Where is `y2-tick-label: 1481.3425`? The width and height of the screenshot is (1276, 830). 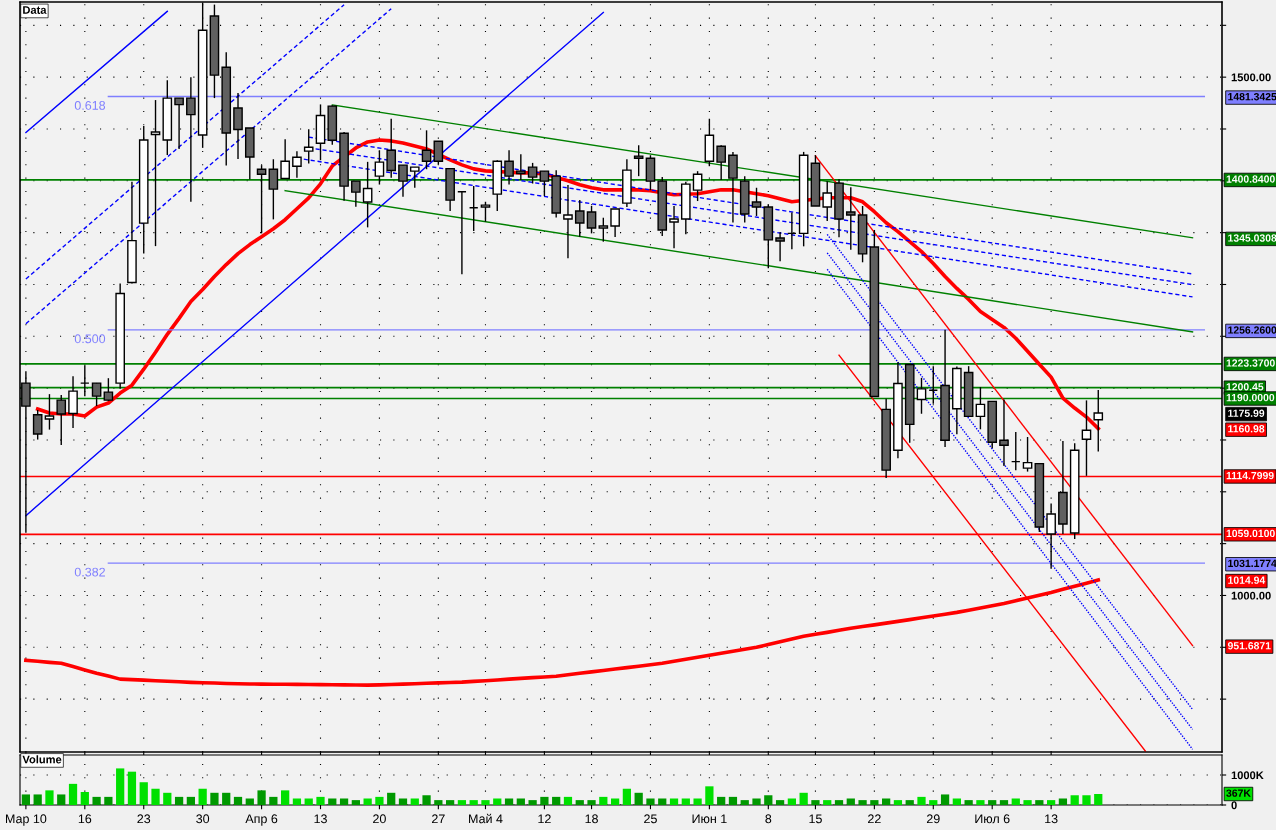 y2-tick-label: 1481.3425 is located at coordinates (1252, 97).